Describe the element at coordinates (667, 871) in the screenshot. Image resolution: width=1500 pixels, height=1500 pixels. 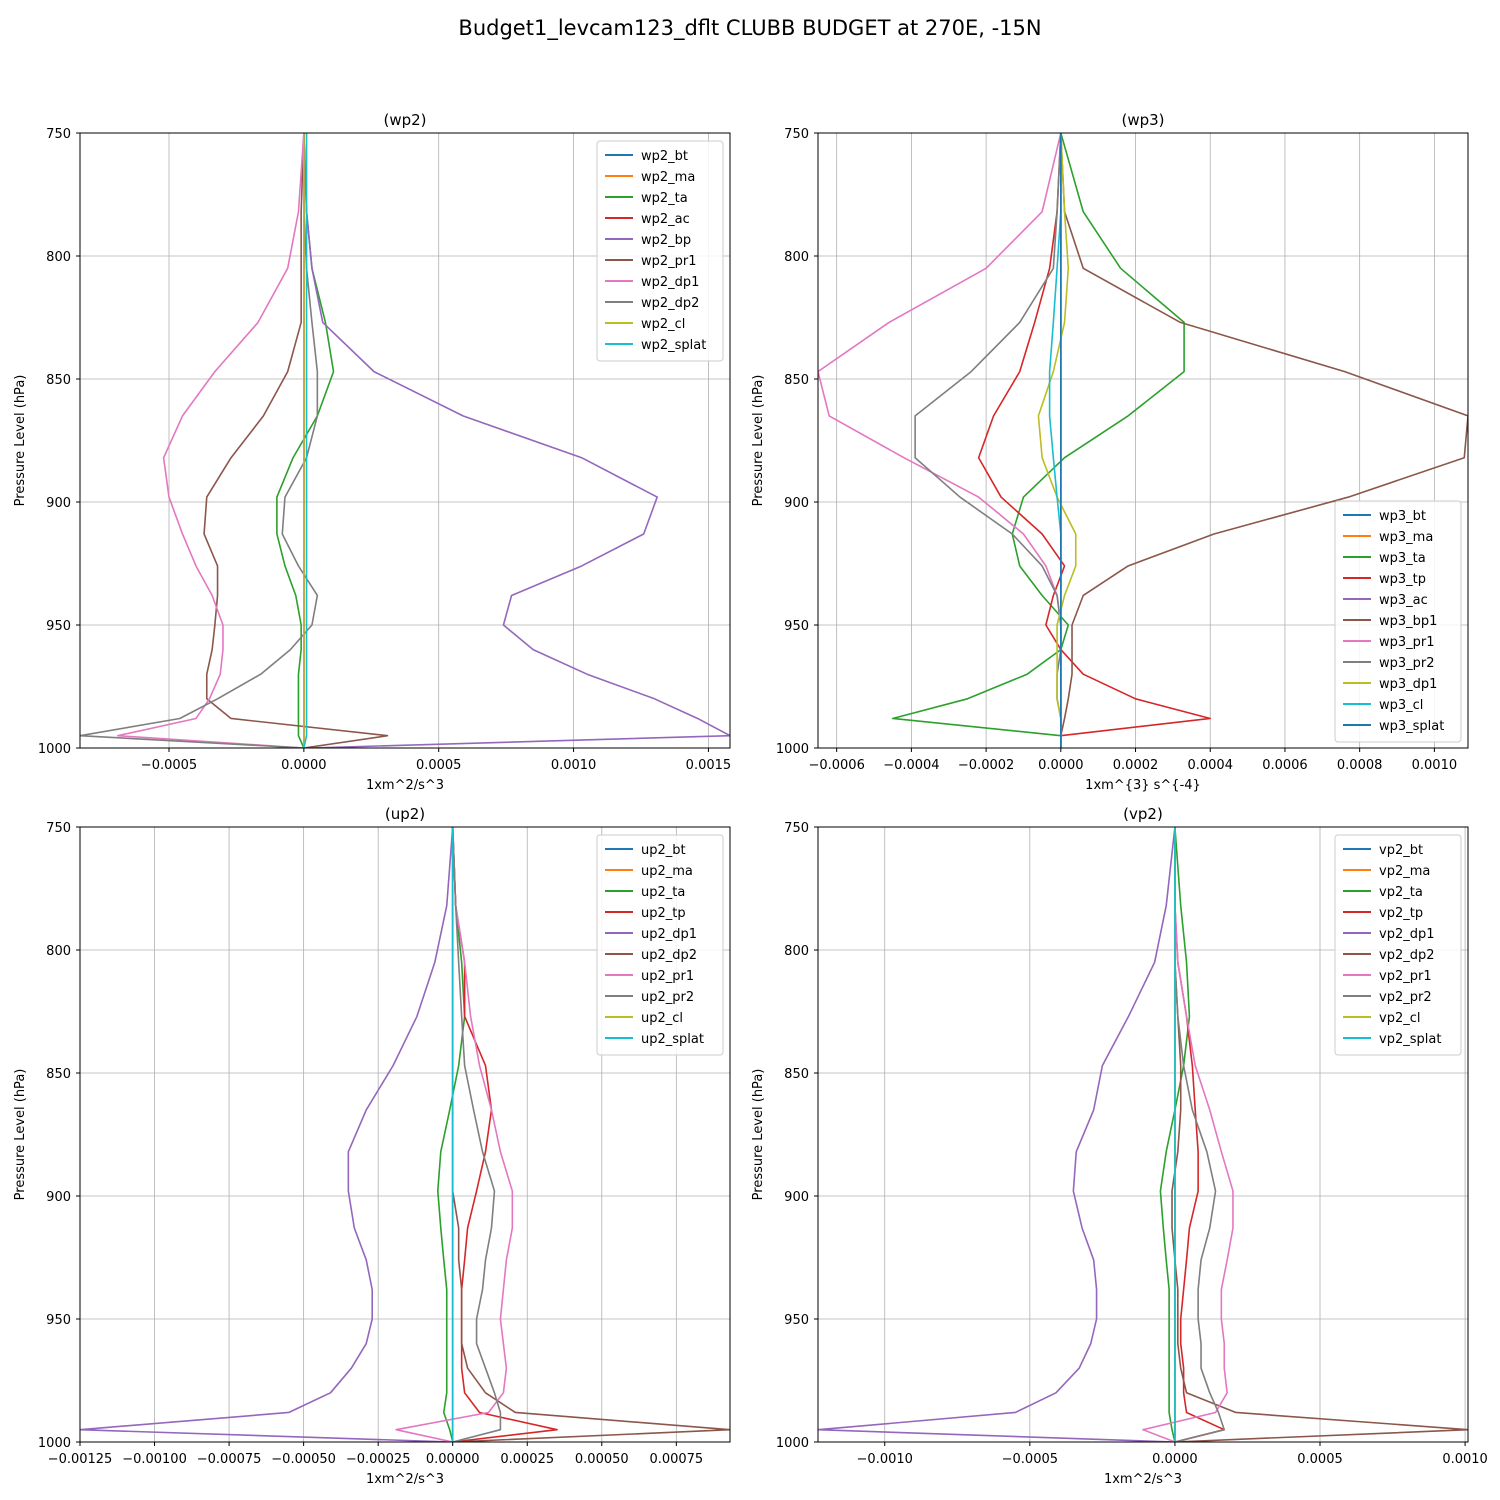
I see `legend-label: up2_ma` at that location.